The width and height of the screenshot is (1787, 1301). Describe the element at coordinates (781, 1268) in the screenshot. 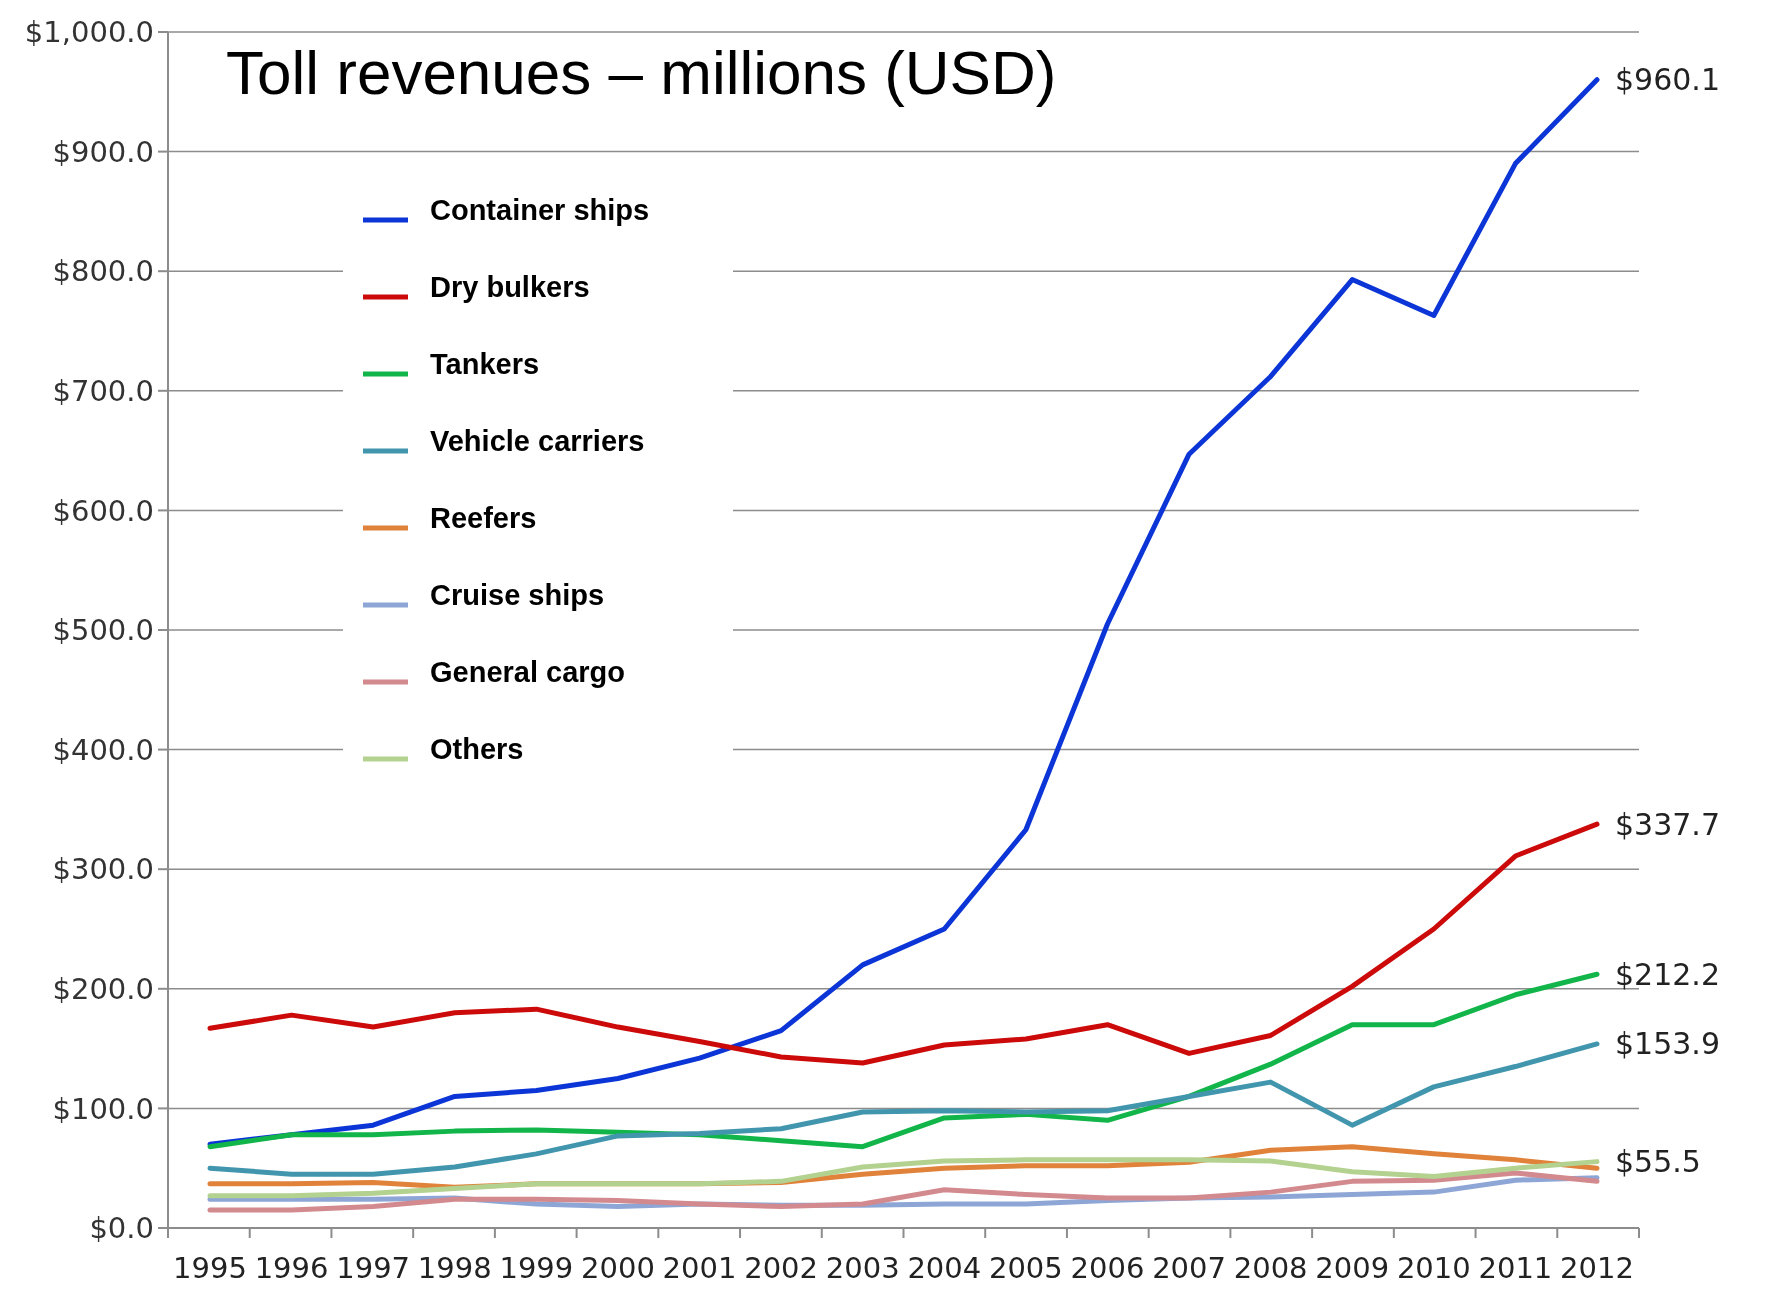

I see `x-tick-label: 2002` at that location.